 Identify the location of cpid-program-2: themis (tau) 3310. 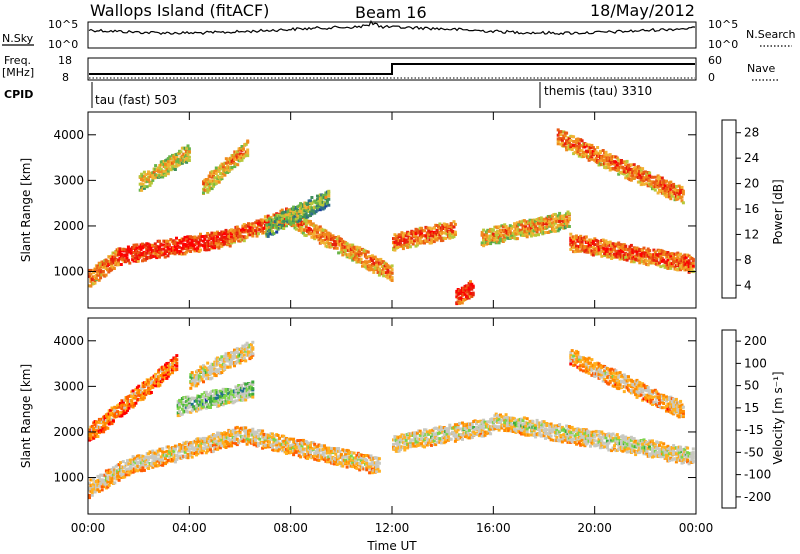
(598, 91).